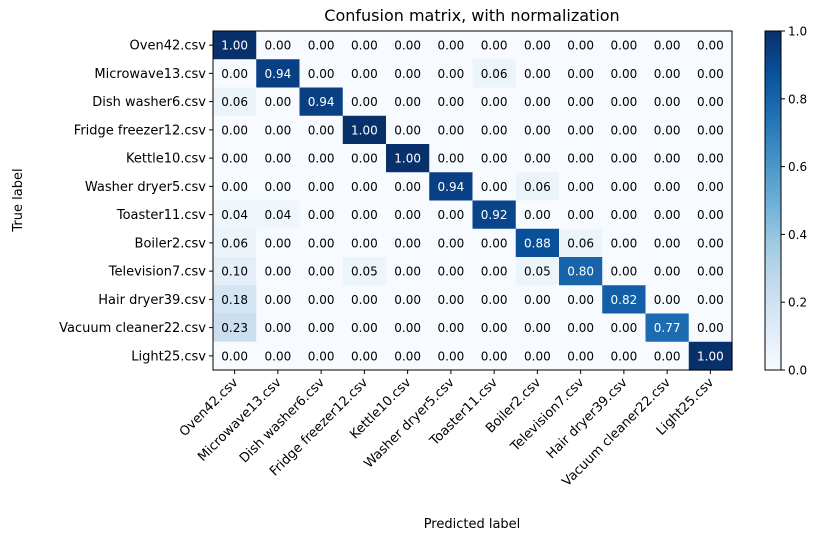  What do you see at coordinates (149, 102) in the screenshot?
I see `y-tick-label: Dish washer6.csv` at bounding box center [149, 102].